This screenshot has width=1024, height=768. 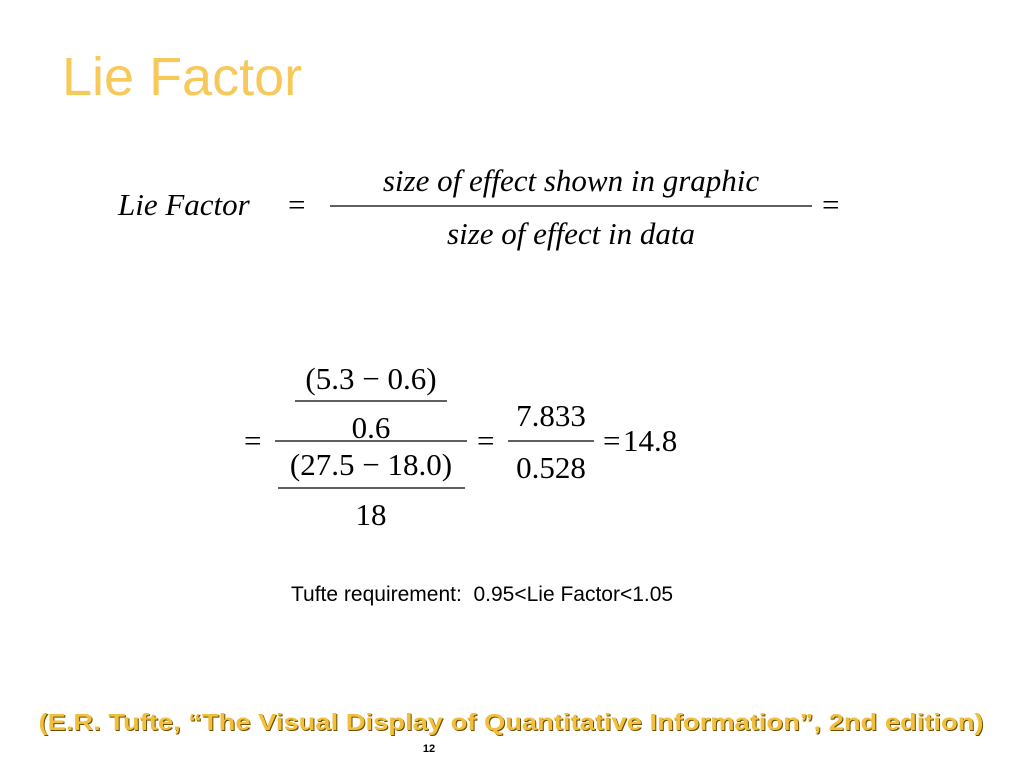 What do you see at coordinates (571, 233) in the screenshot?
I see `fraction-denominator: size of effect in data` at bounding box center [571, 233].